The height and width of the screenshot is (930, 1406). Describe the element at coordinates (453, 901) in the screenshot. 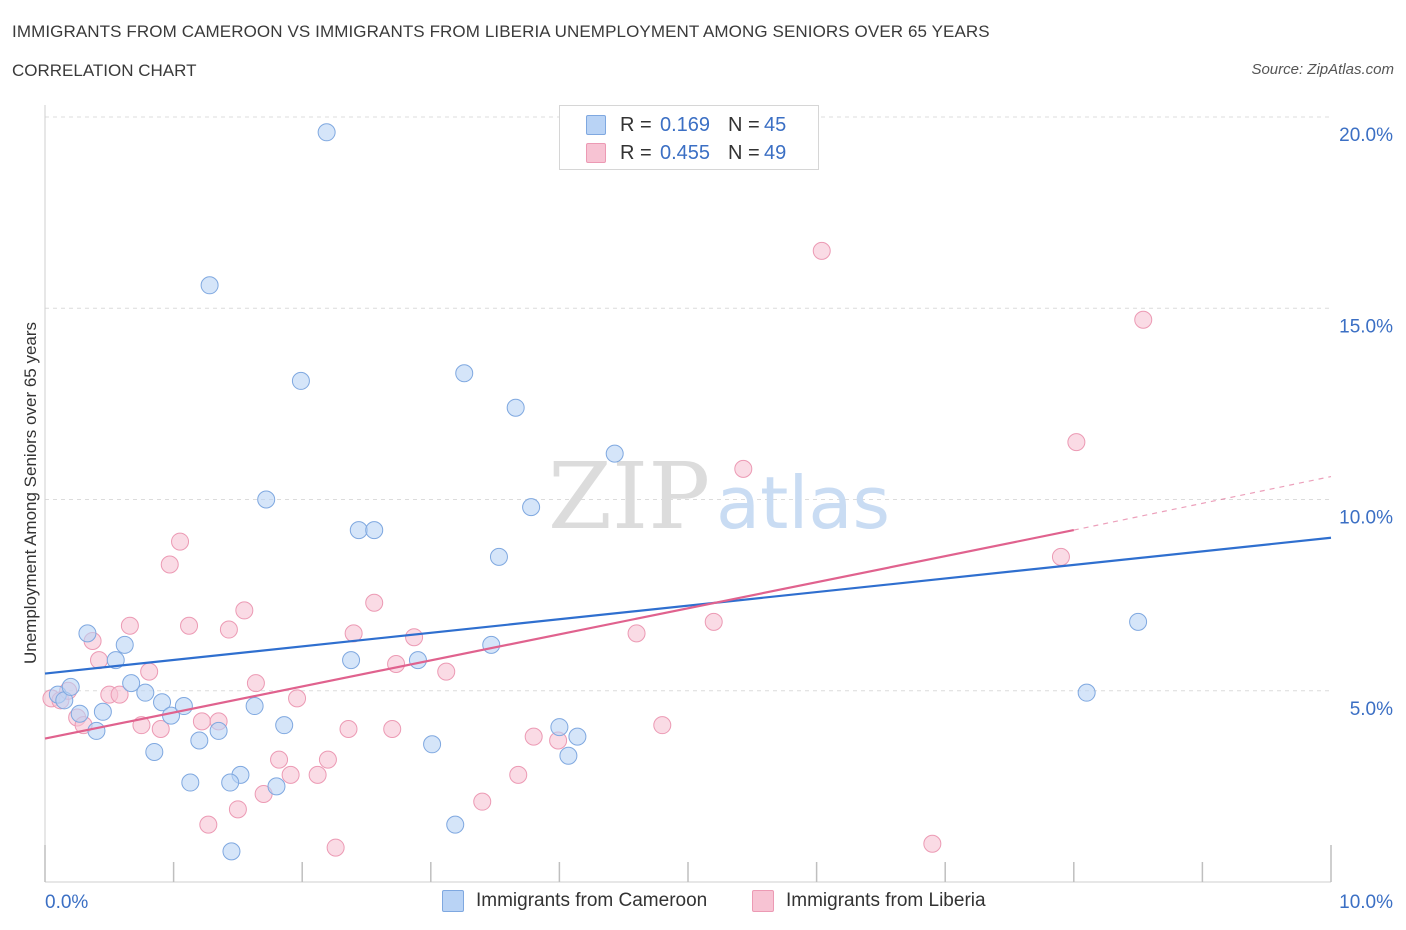

I see `bottom-legend-swatch-blue` at that location.